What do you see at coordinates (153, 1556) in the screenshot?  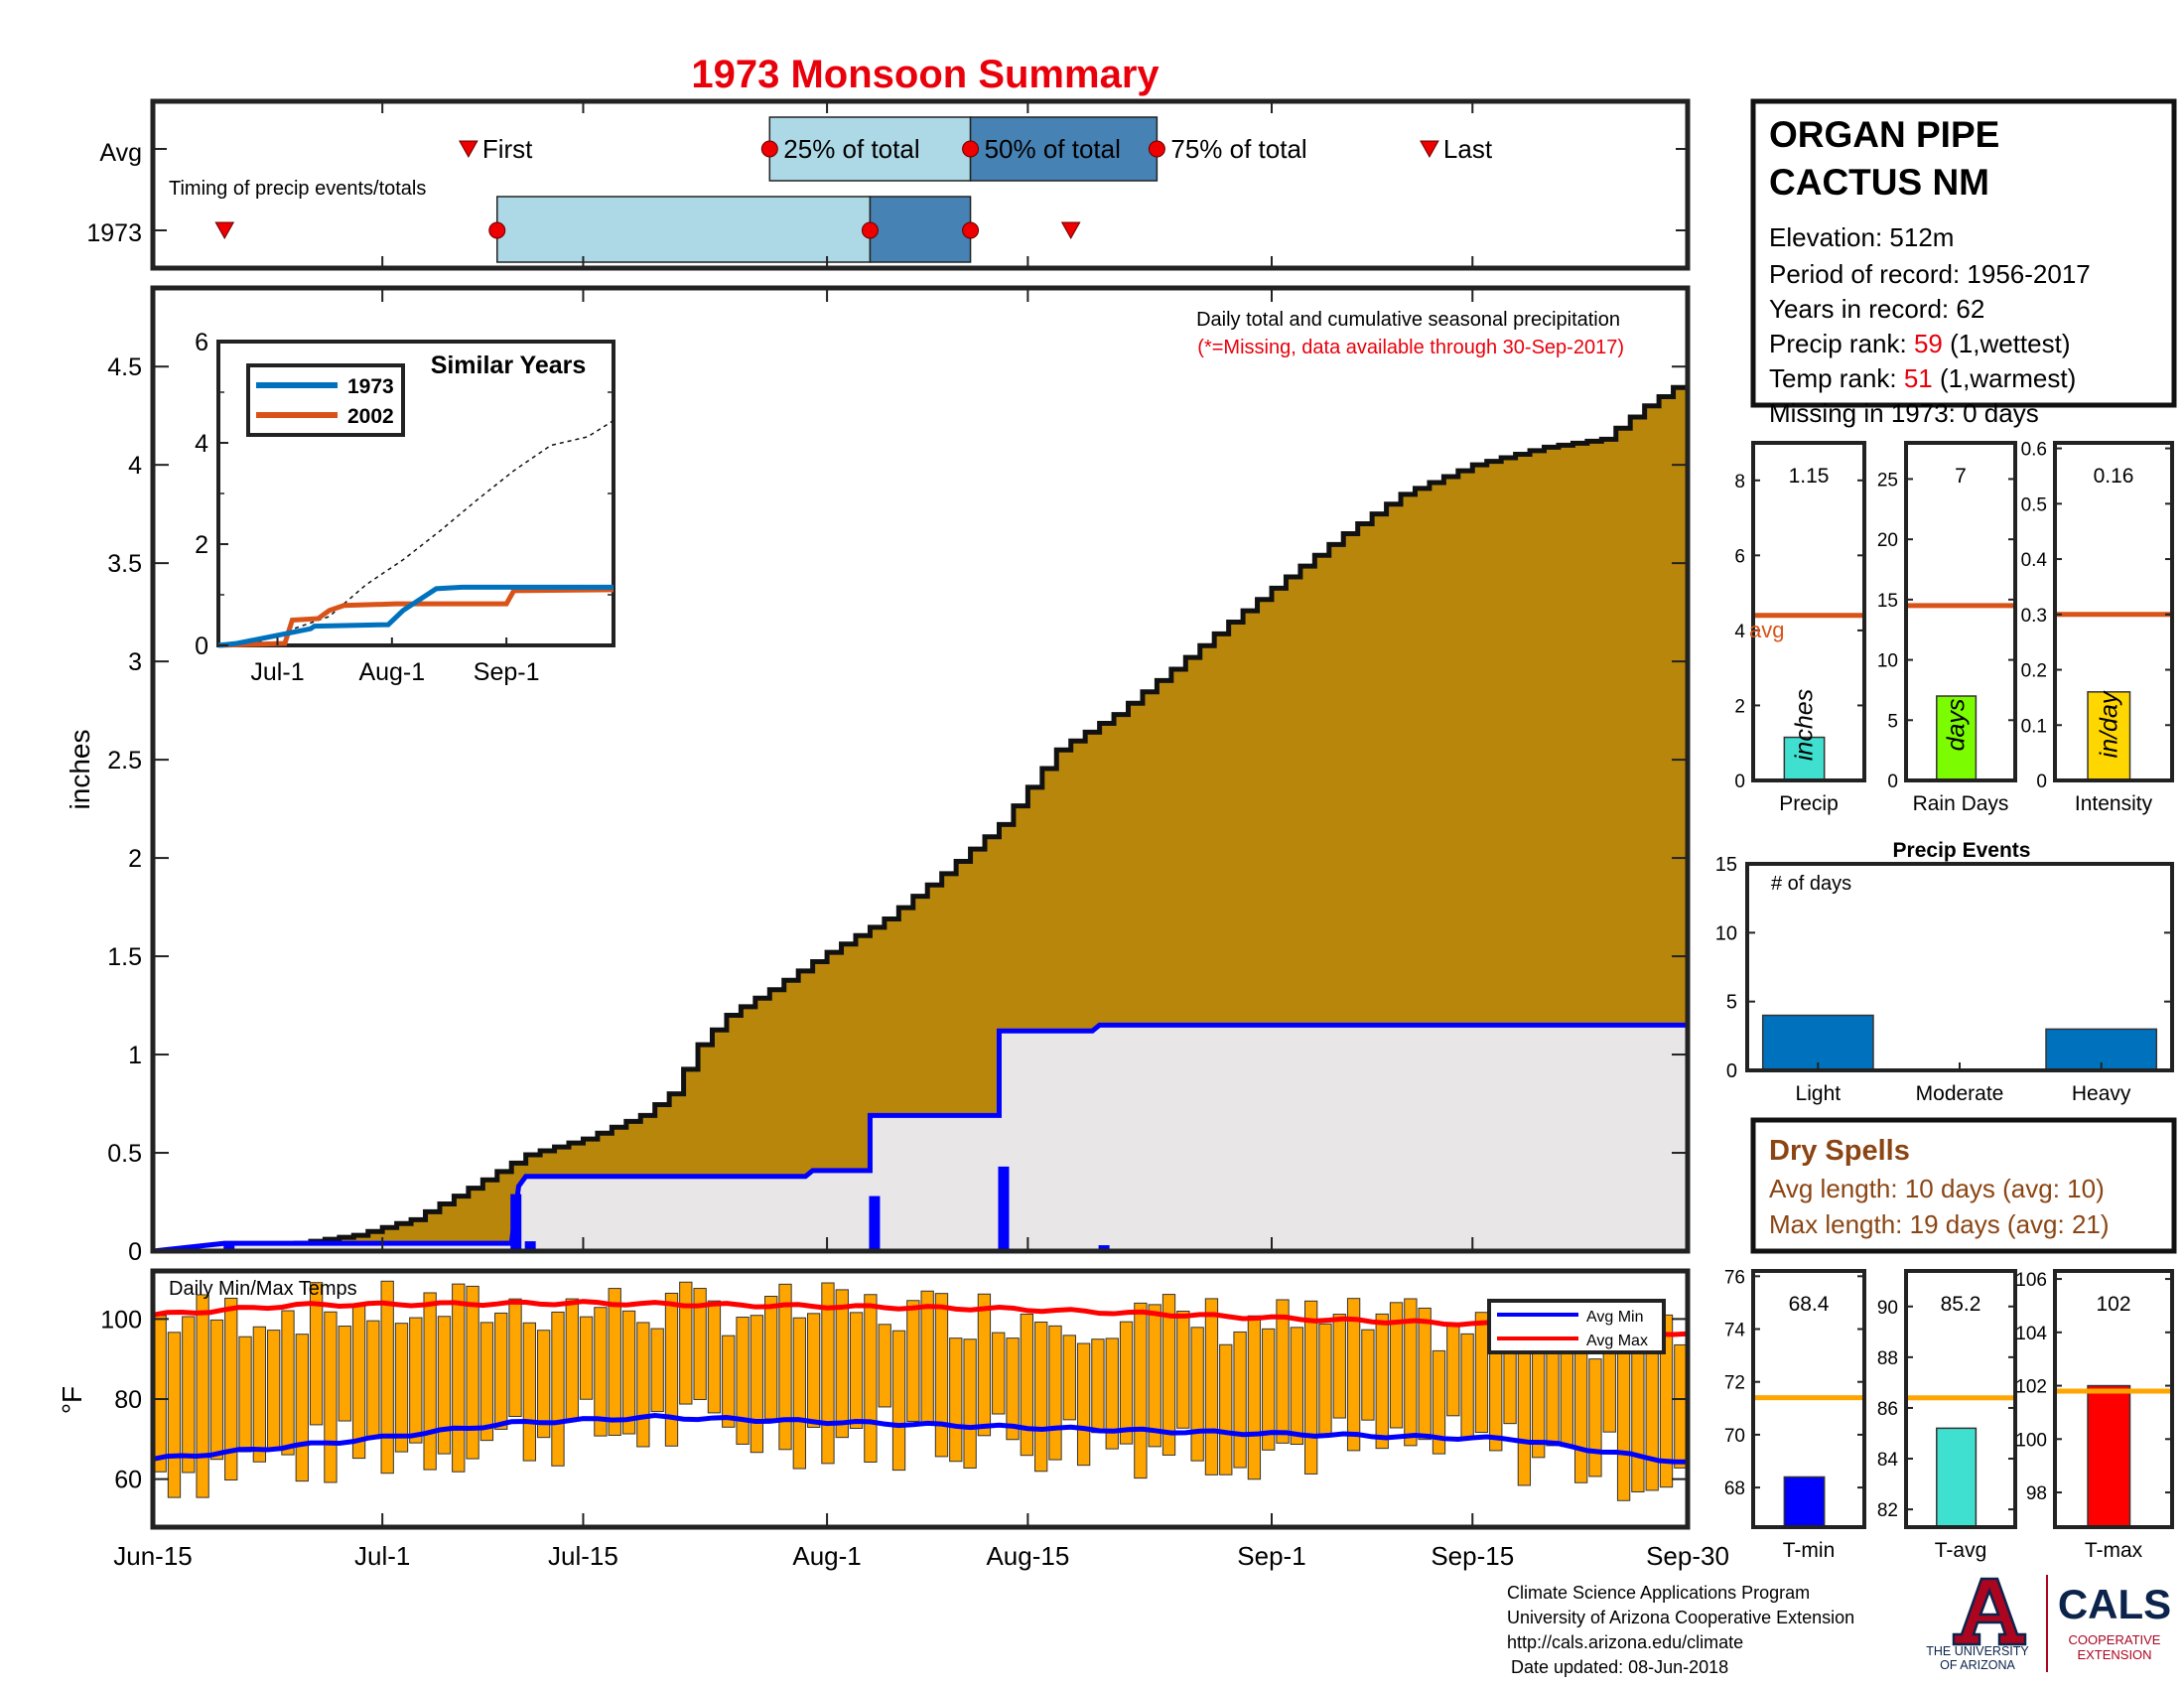 I see `date-xtick-label: Jun-15` at bounding box center [153, 1556].